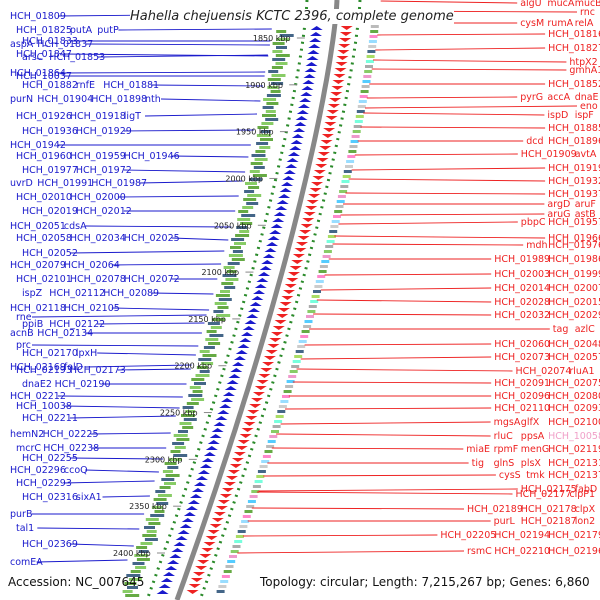 The width and height of the screenshot is (600, 600). Describe the element at coordinates (44, 76) in the screenshot. I see `left-gene-label: HCH_10037` at that location.